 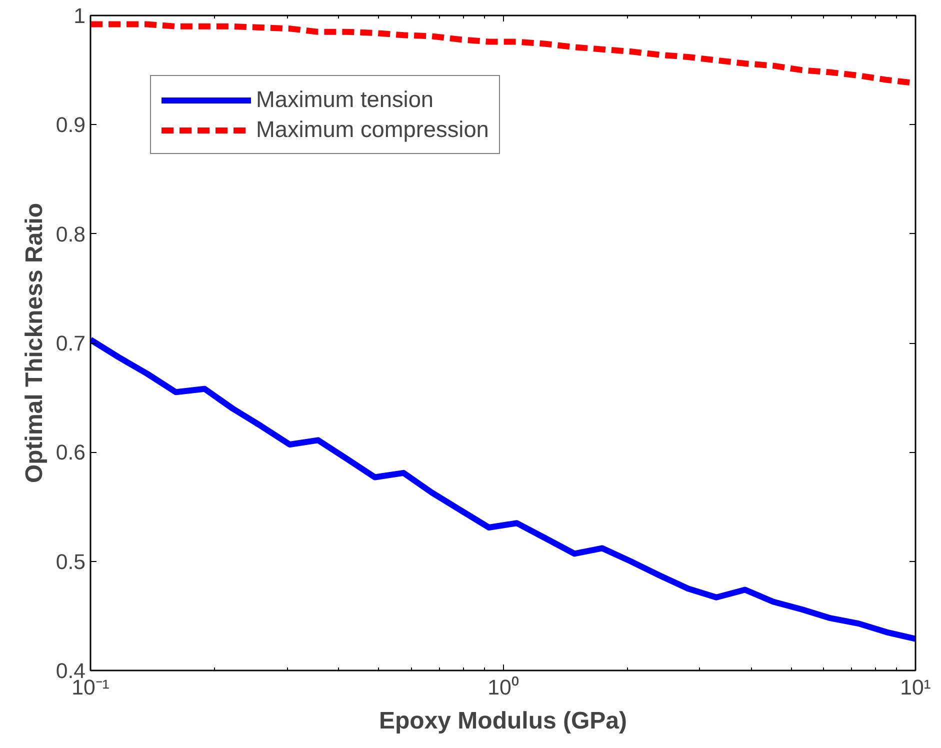 What do you see at coordinates (71, 234) in the screenshot?
I see `y-tick-label: 0.8` at bounding box center [71, 234].